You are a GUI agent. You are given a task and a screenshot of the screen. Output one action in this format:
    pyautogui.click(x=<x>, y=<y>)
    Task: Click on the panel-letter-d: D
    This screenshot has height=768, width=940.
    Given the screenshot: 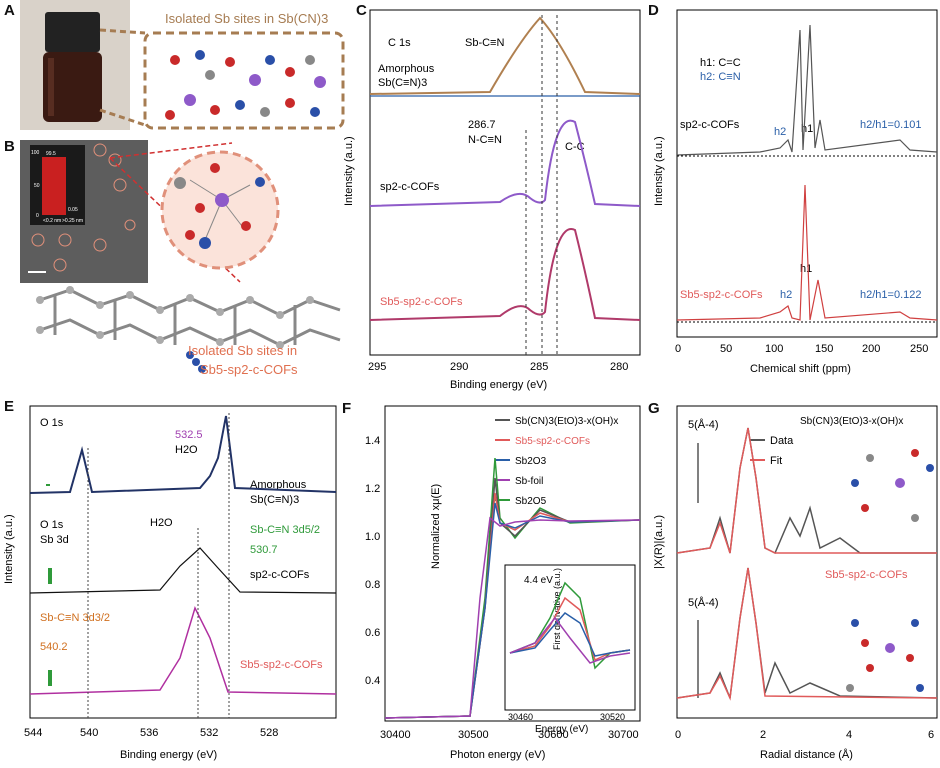 What is the action you would take?
    pyautogui.click(x=653, y=10)
    